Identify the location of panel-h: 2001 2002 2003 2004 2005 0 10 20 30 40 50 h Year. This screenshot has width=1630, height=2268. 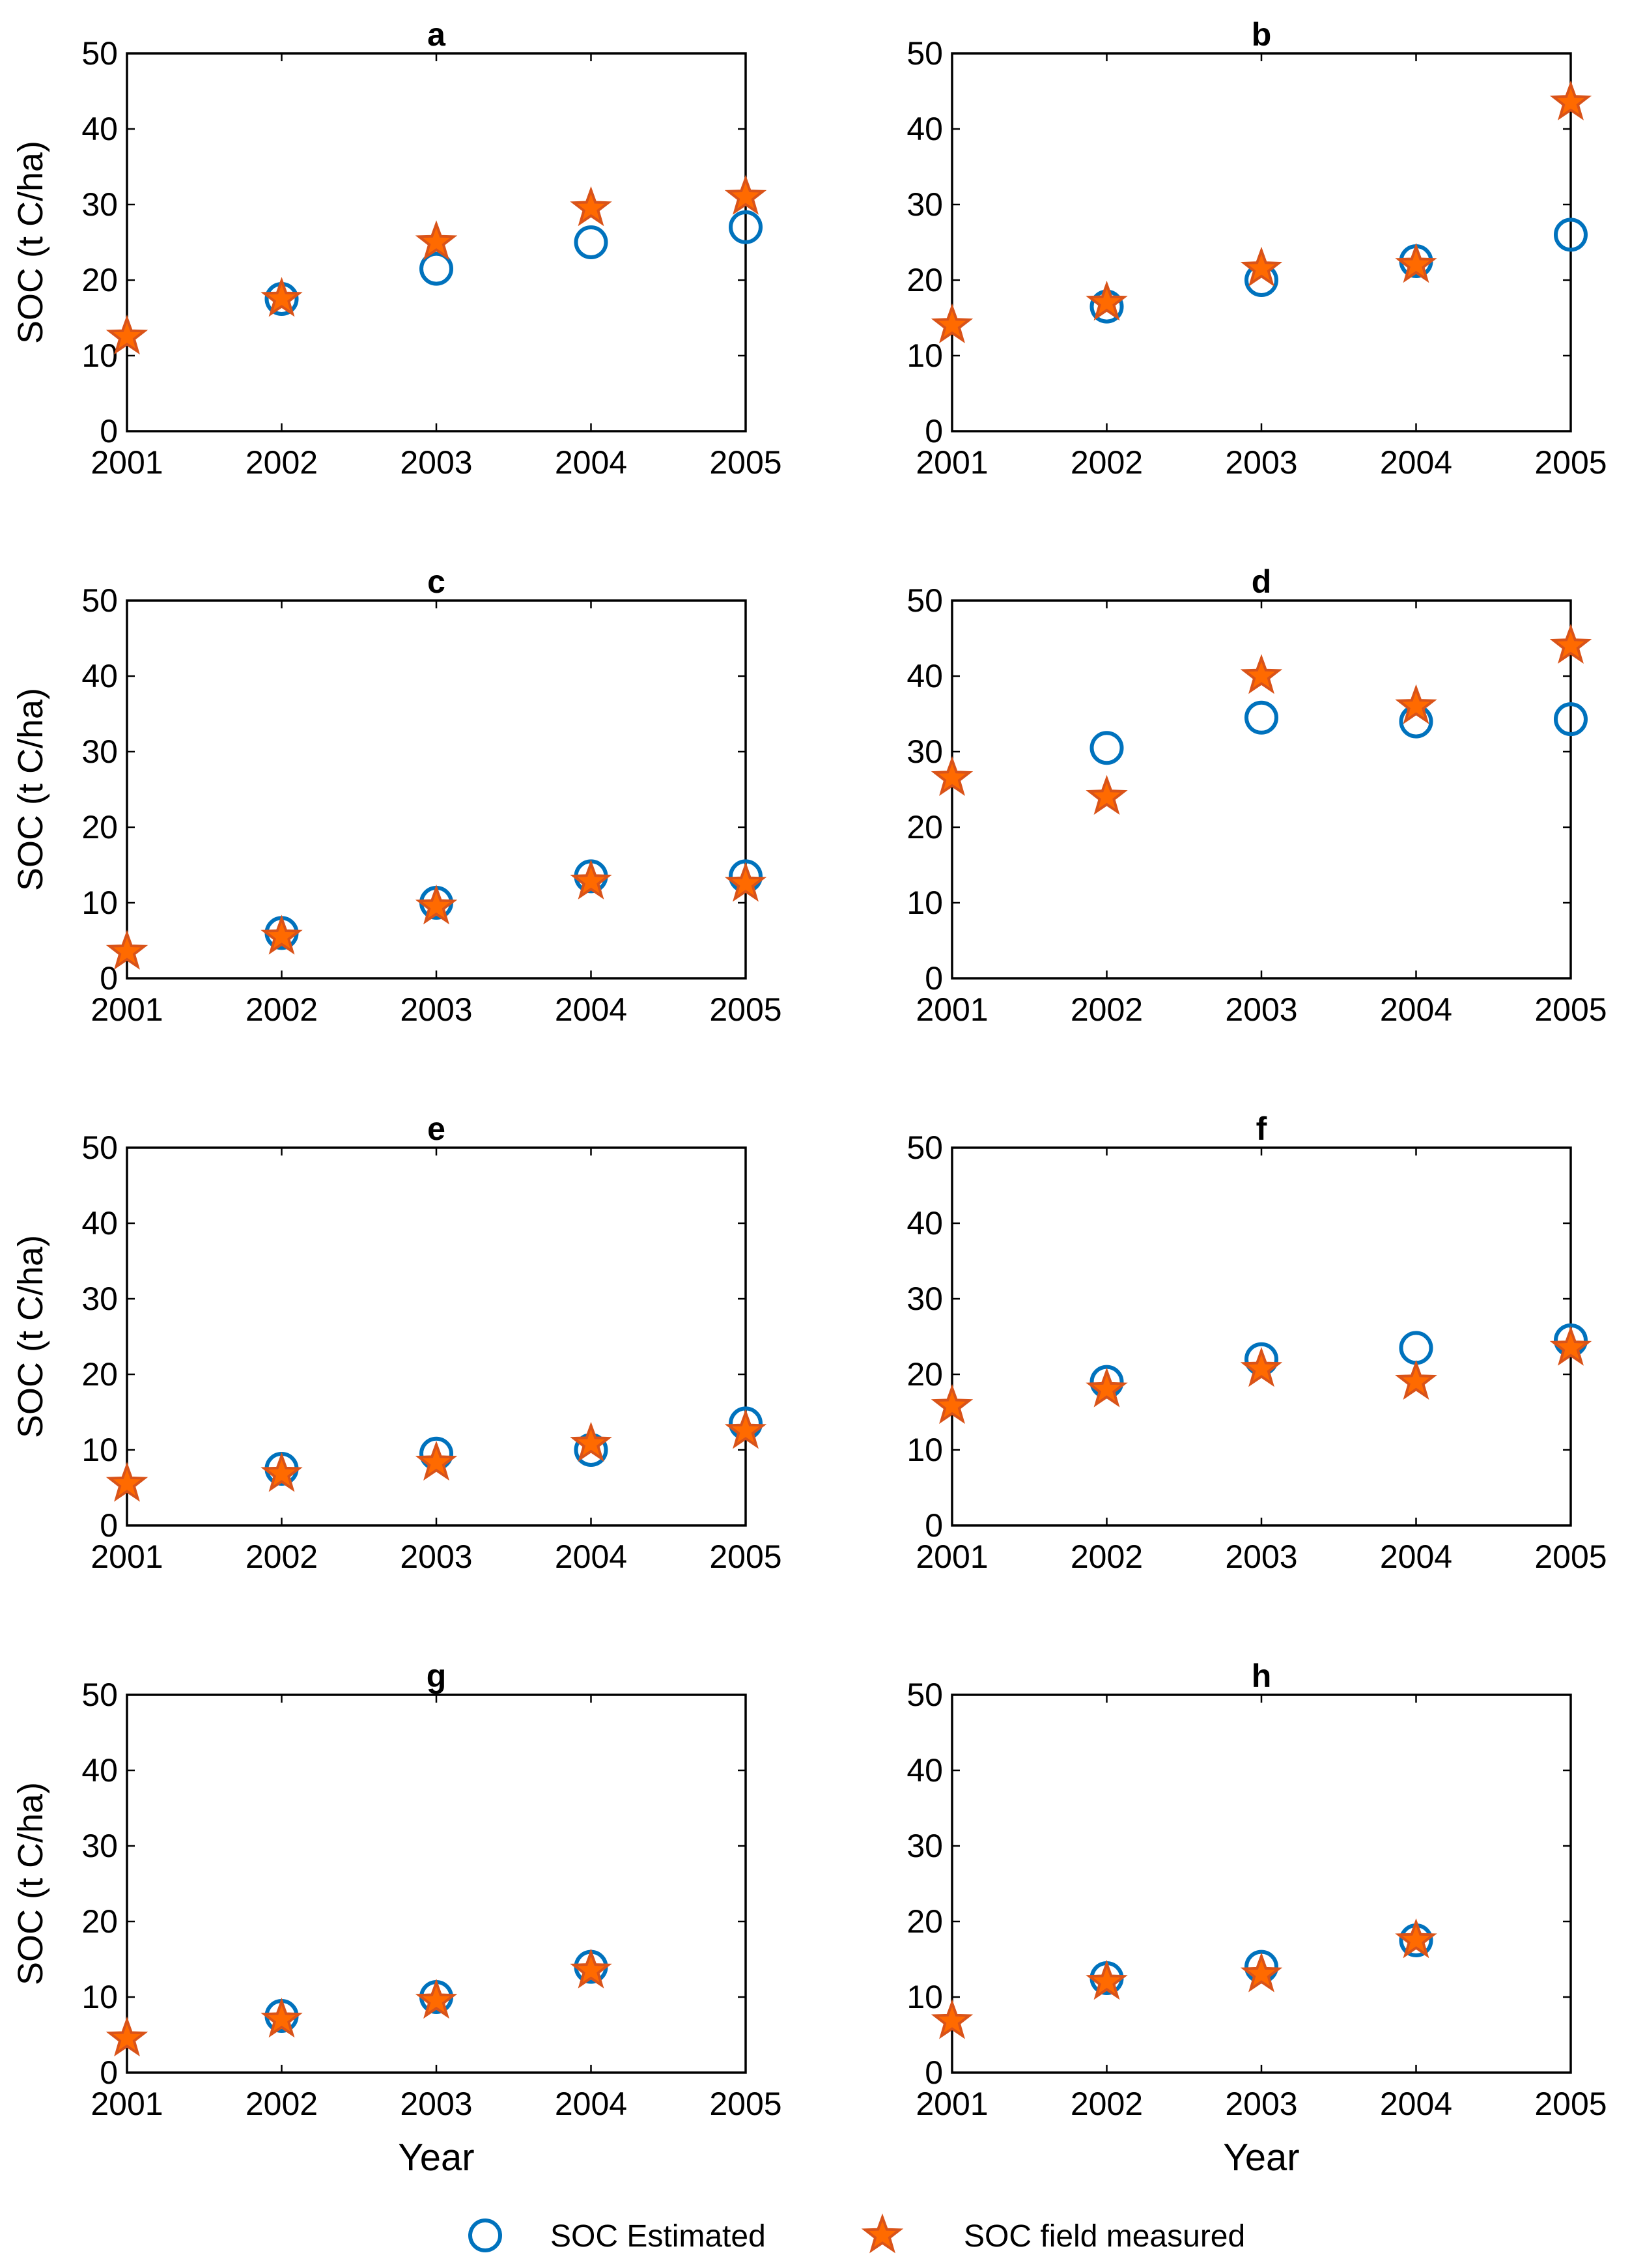
(1256, 1918).